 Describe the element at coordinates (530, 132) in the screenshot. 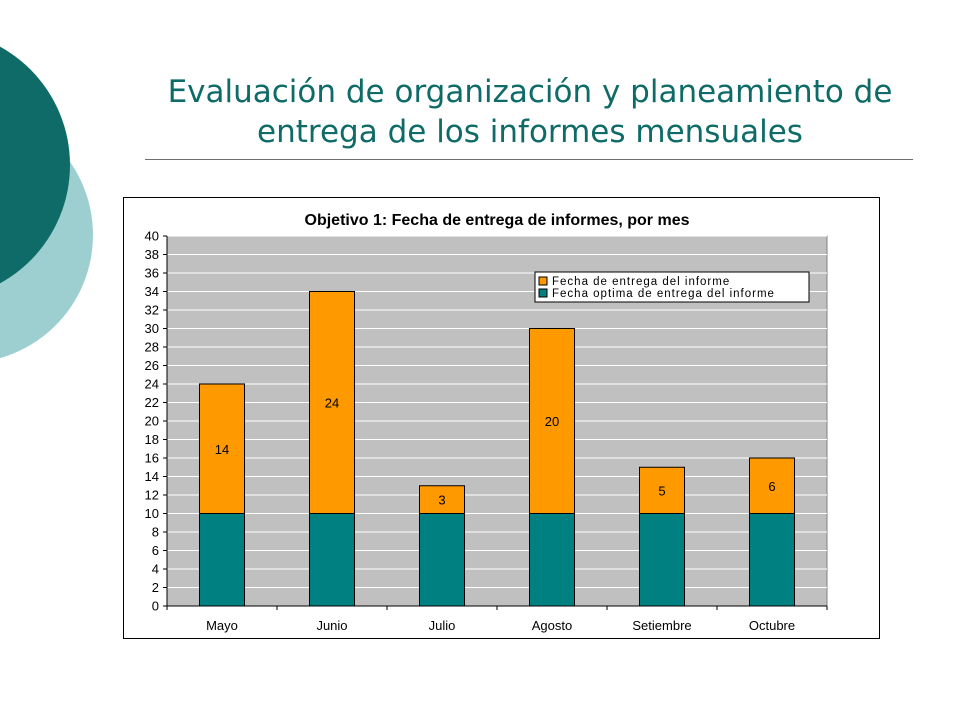

I see `slide-title-line-2: entrega de los informes mensuales` at that location.